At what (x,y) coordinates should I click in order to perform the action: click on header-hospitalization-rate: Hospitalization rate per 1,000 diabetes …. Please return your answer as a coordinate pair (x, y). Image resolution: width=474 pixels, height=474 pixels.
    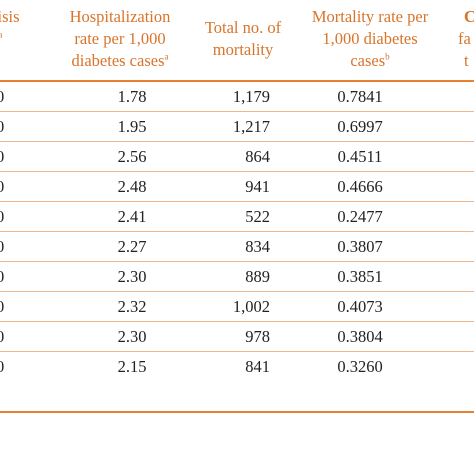
    Looking at the image, I should click on (120, 39).